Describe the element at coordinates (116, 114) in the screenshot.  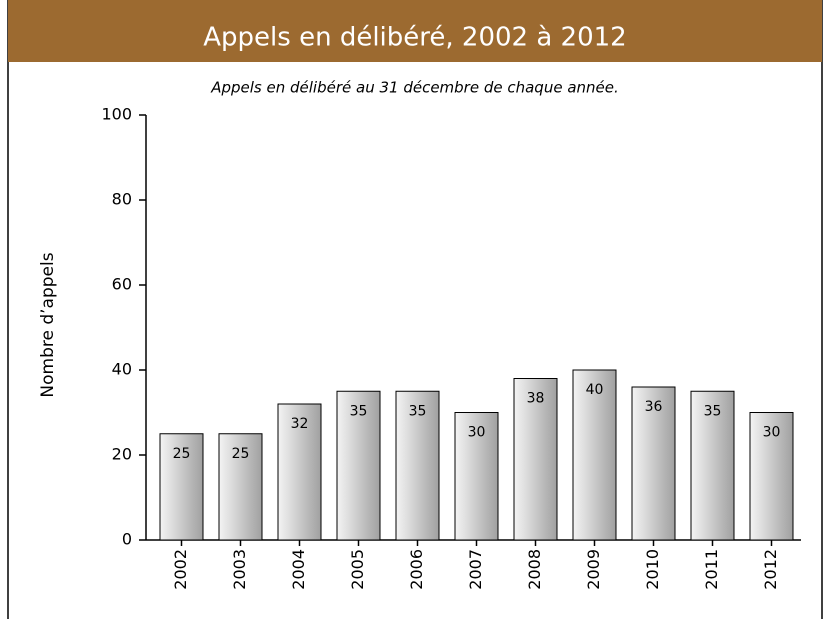
I see `y-tick-label: 100` at that location.